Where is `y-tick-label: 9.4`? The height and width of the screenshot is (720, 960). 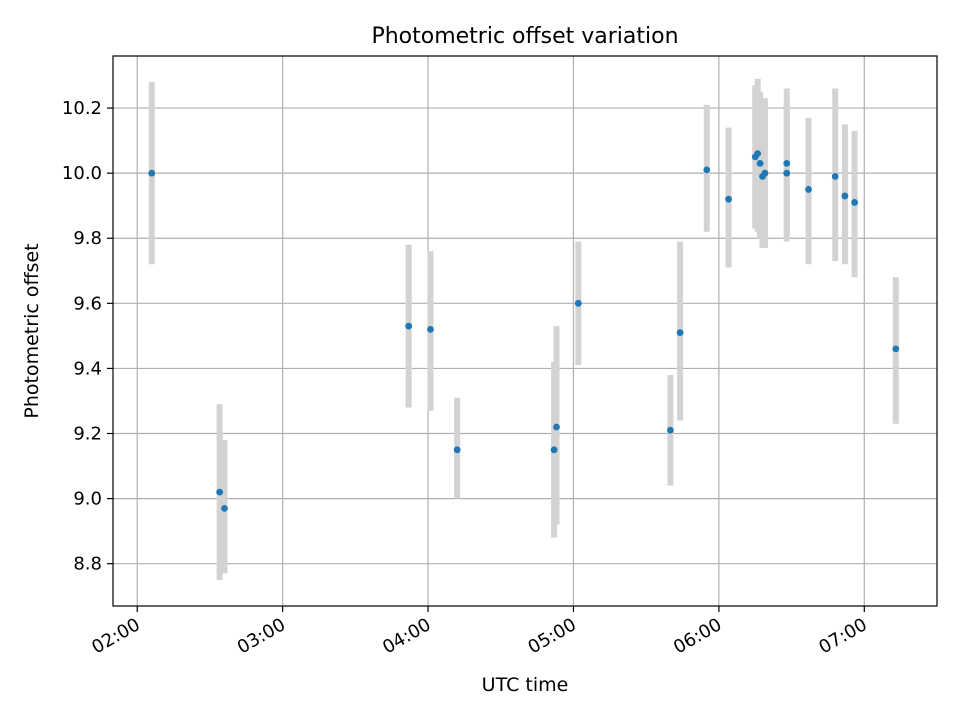
y-tick-label: 9.4 is located at coordinates (87, 368).